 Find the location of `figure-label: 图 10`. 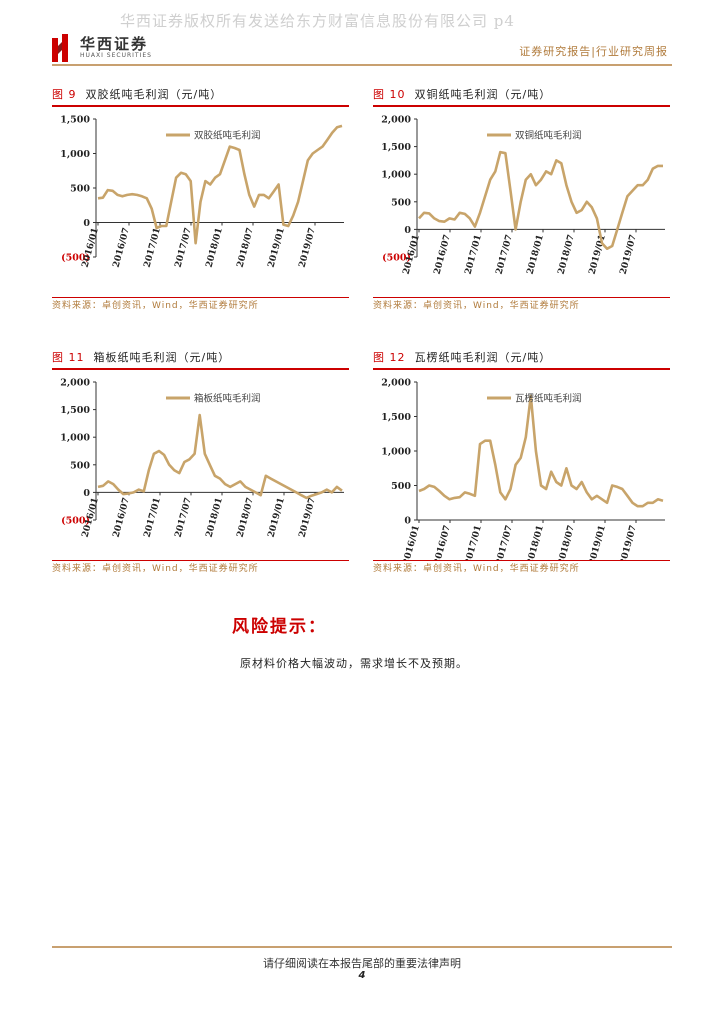

figure-label: 图 10 is located at coordinates (389, 94).